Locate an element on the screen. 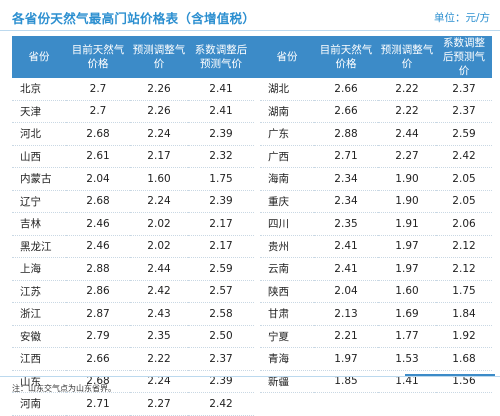 The width and height of the screenshot is (500, 416). header-expected-right: 预测调整气价 is located at coordinates (407, 57).